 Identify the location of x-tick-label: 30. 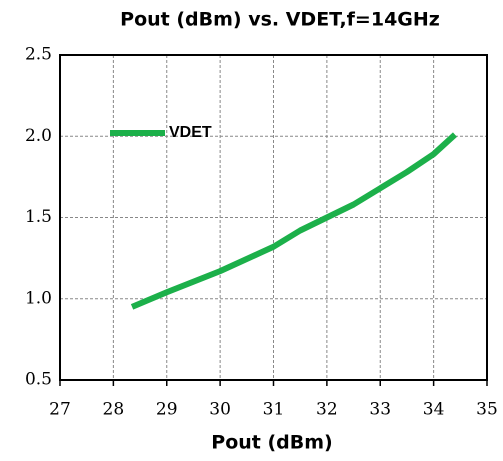
(220, 410).